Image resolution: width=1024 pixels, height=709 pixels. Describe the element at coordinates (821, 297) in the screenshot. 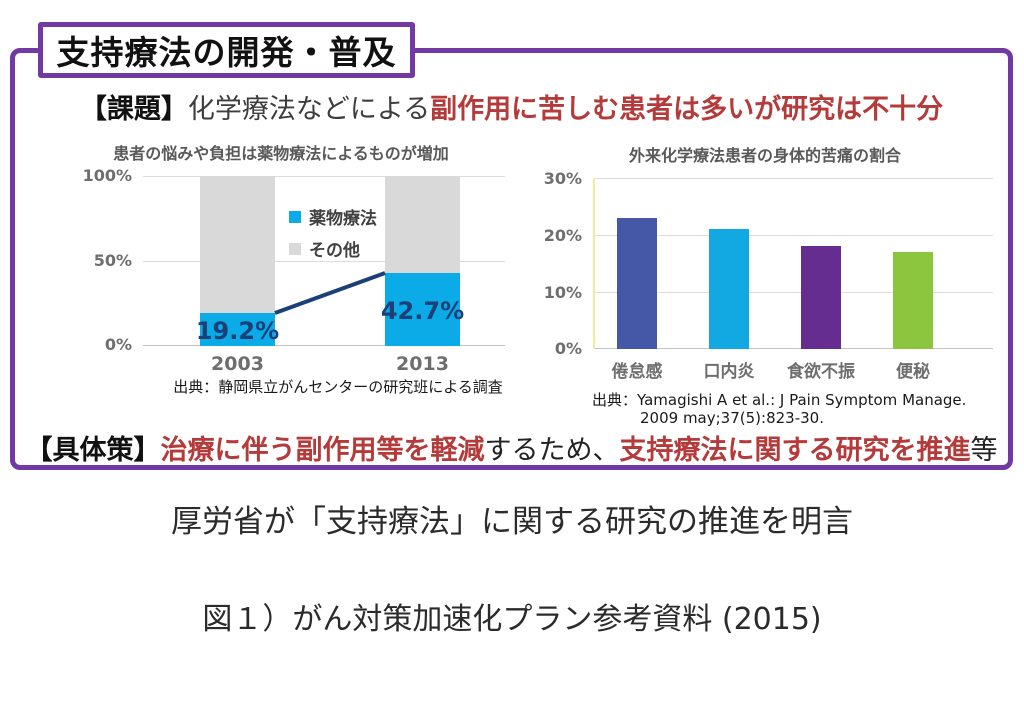

I see `bar-食欲不振` at that location.